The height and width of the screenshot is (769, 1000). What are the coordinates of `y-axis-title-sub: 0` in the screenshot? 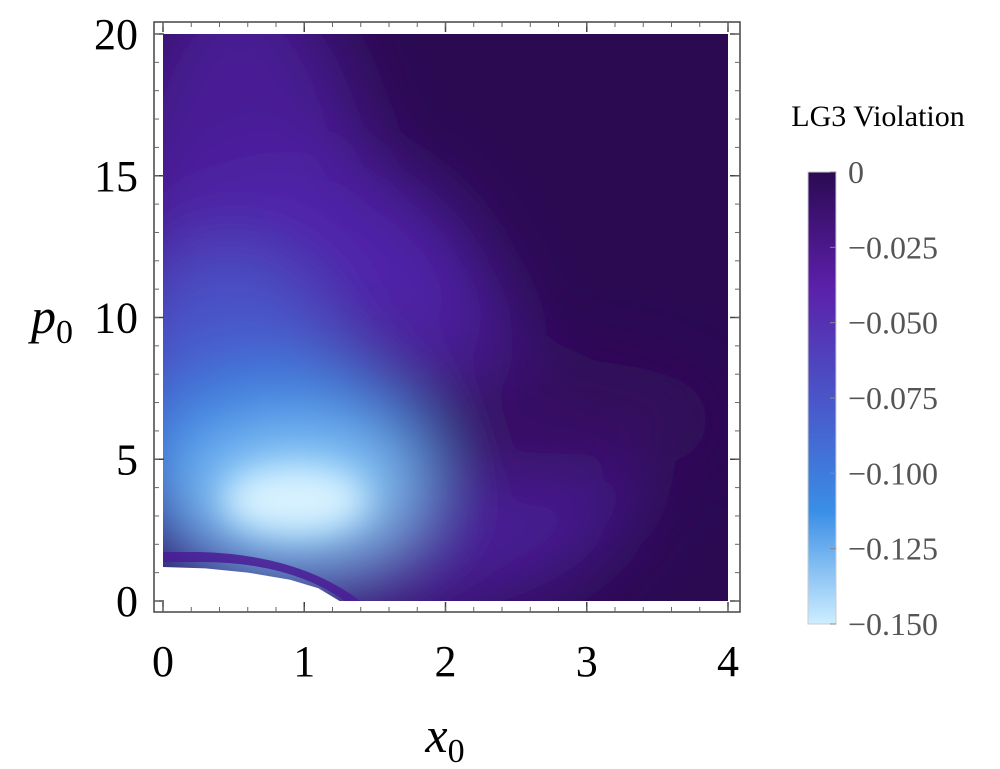 It's located at (64, 332).